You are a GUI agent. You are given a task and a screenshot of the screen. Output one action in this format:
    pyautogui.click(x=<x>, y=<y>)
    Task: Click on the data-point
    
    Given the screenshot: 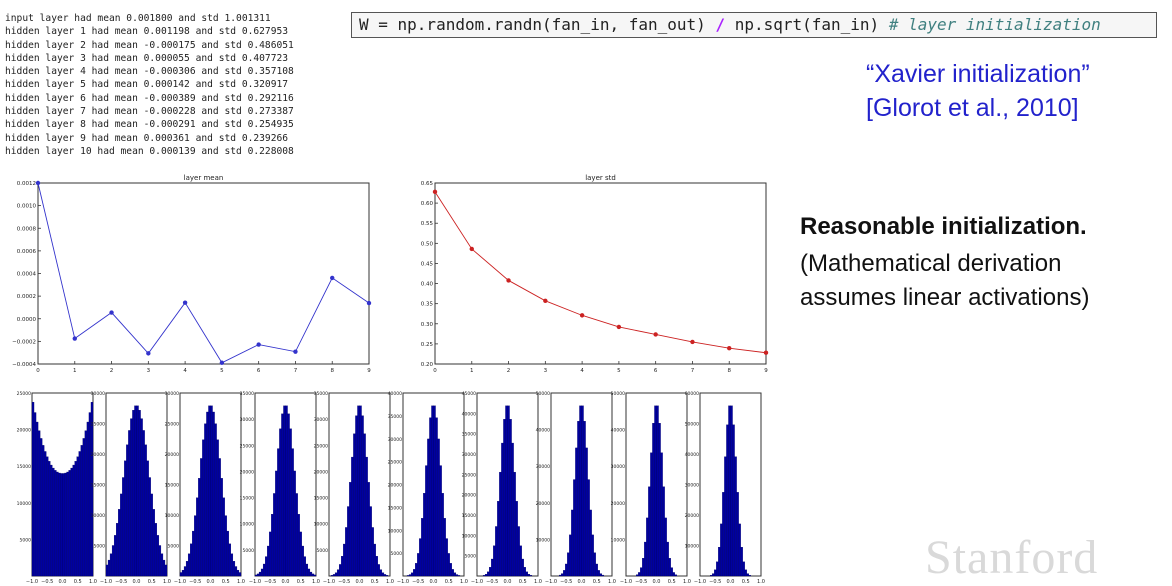 What is the action you would take?
    pyautogui.click(x=332, y=278)
    